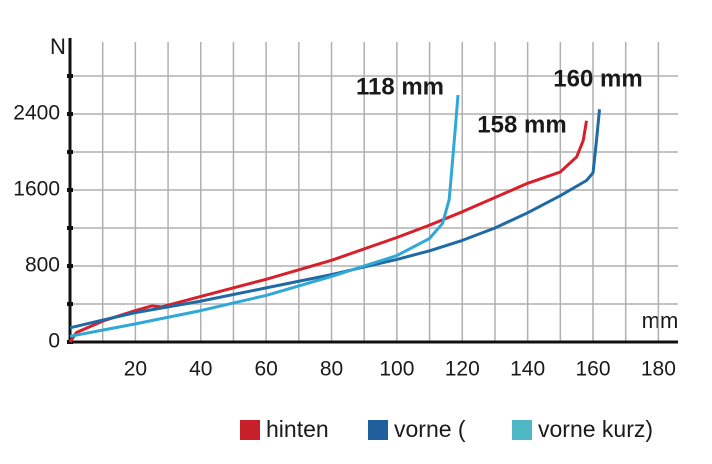  What do you see at coordinates (400, 86) in the screenshot?
I see `annotation: 118 mm` at bounding box center [400, 86].